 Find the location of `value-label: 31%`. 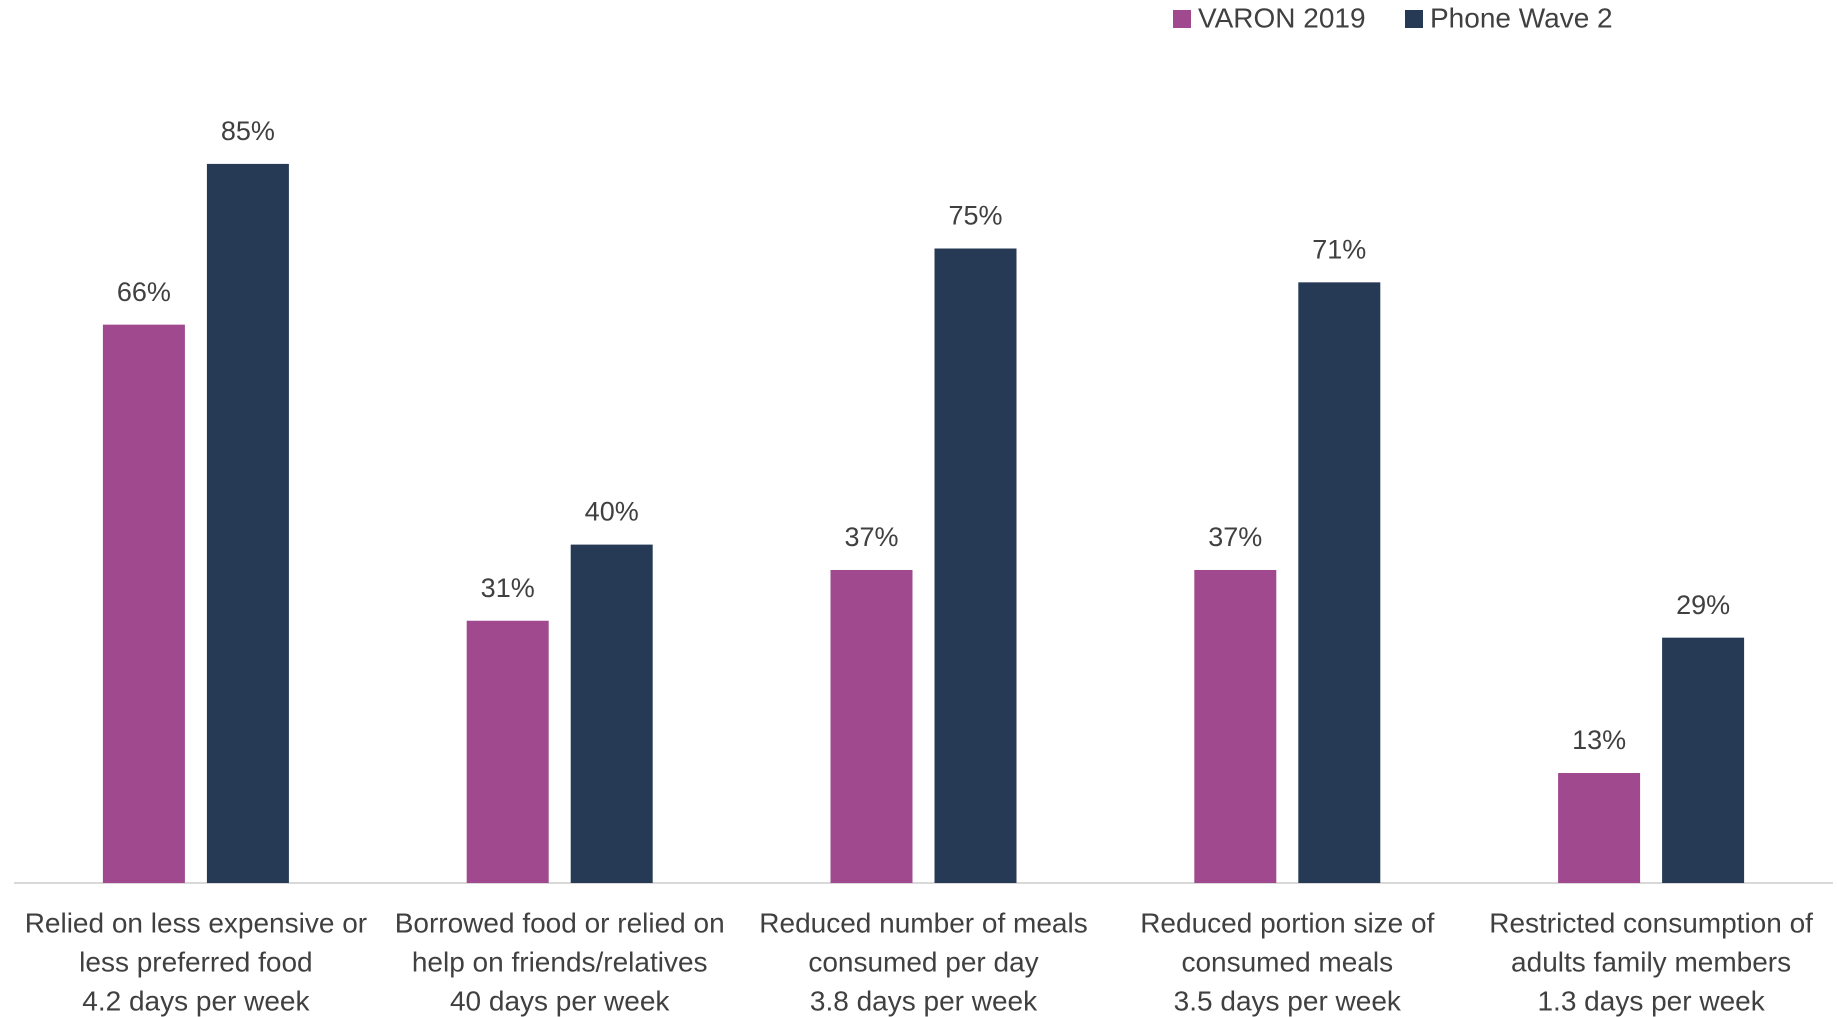

value-label: 31% is located at coordinates (508, 588).